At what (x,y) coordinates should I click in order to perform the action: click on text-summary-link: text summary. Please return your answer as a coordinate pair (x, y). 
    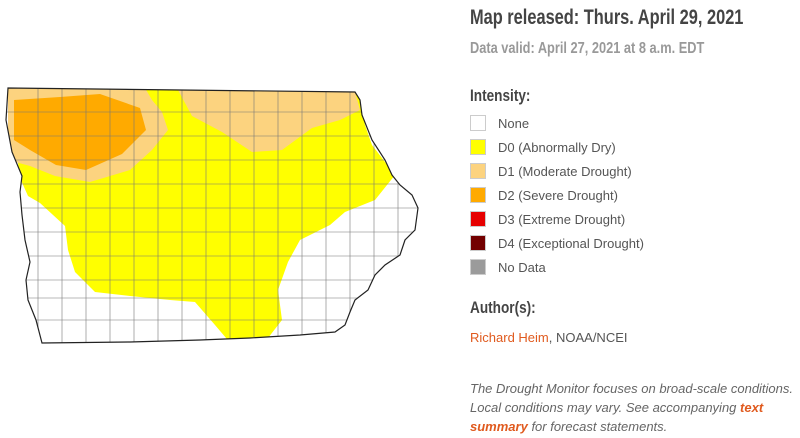
    Looking at the image, I should click on (617, 417).